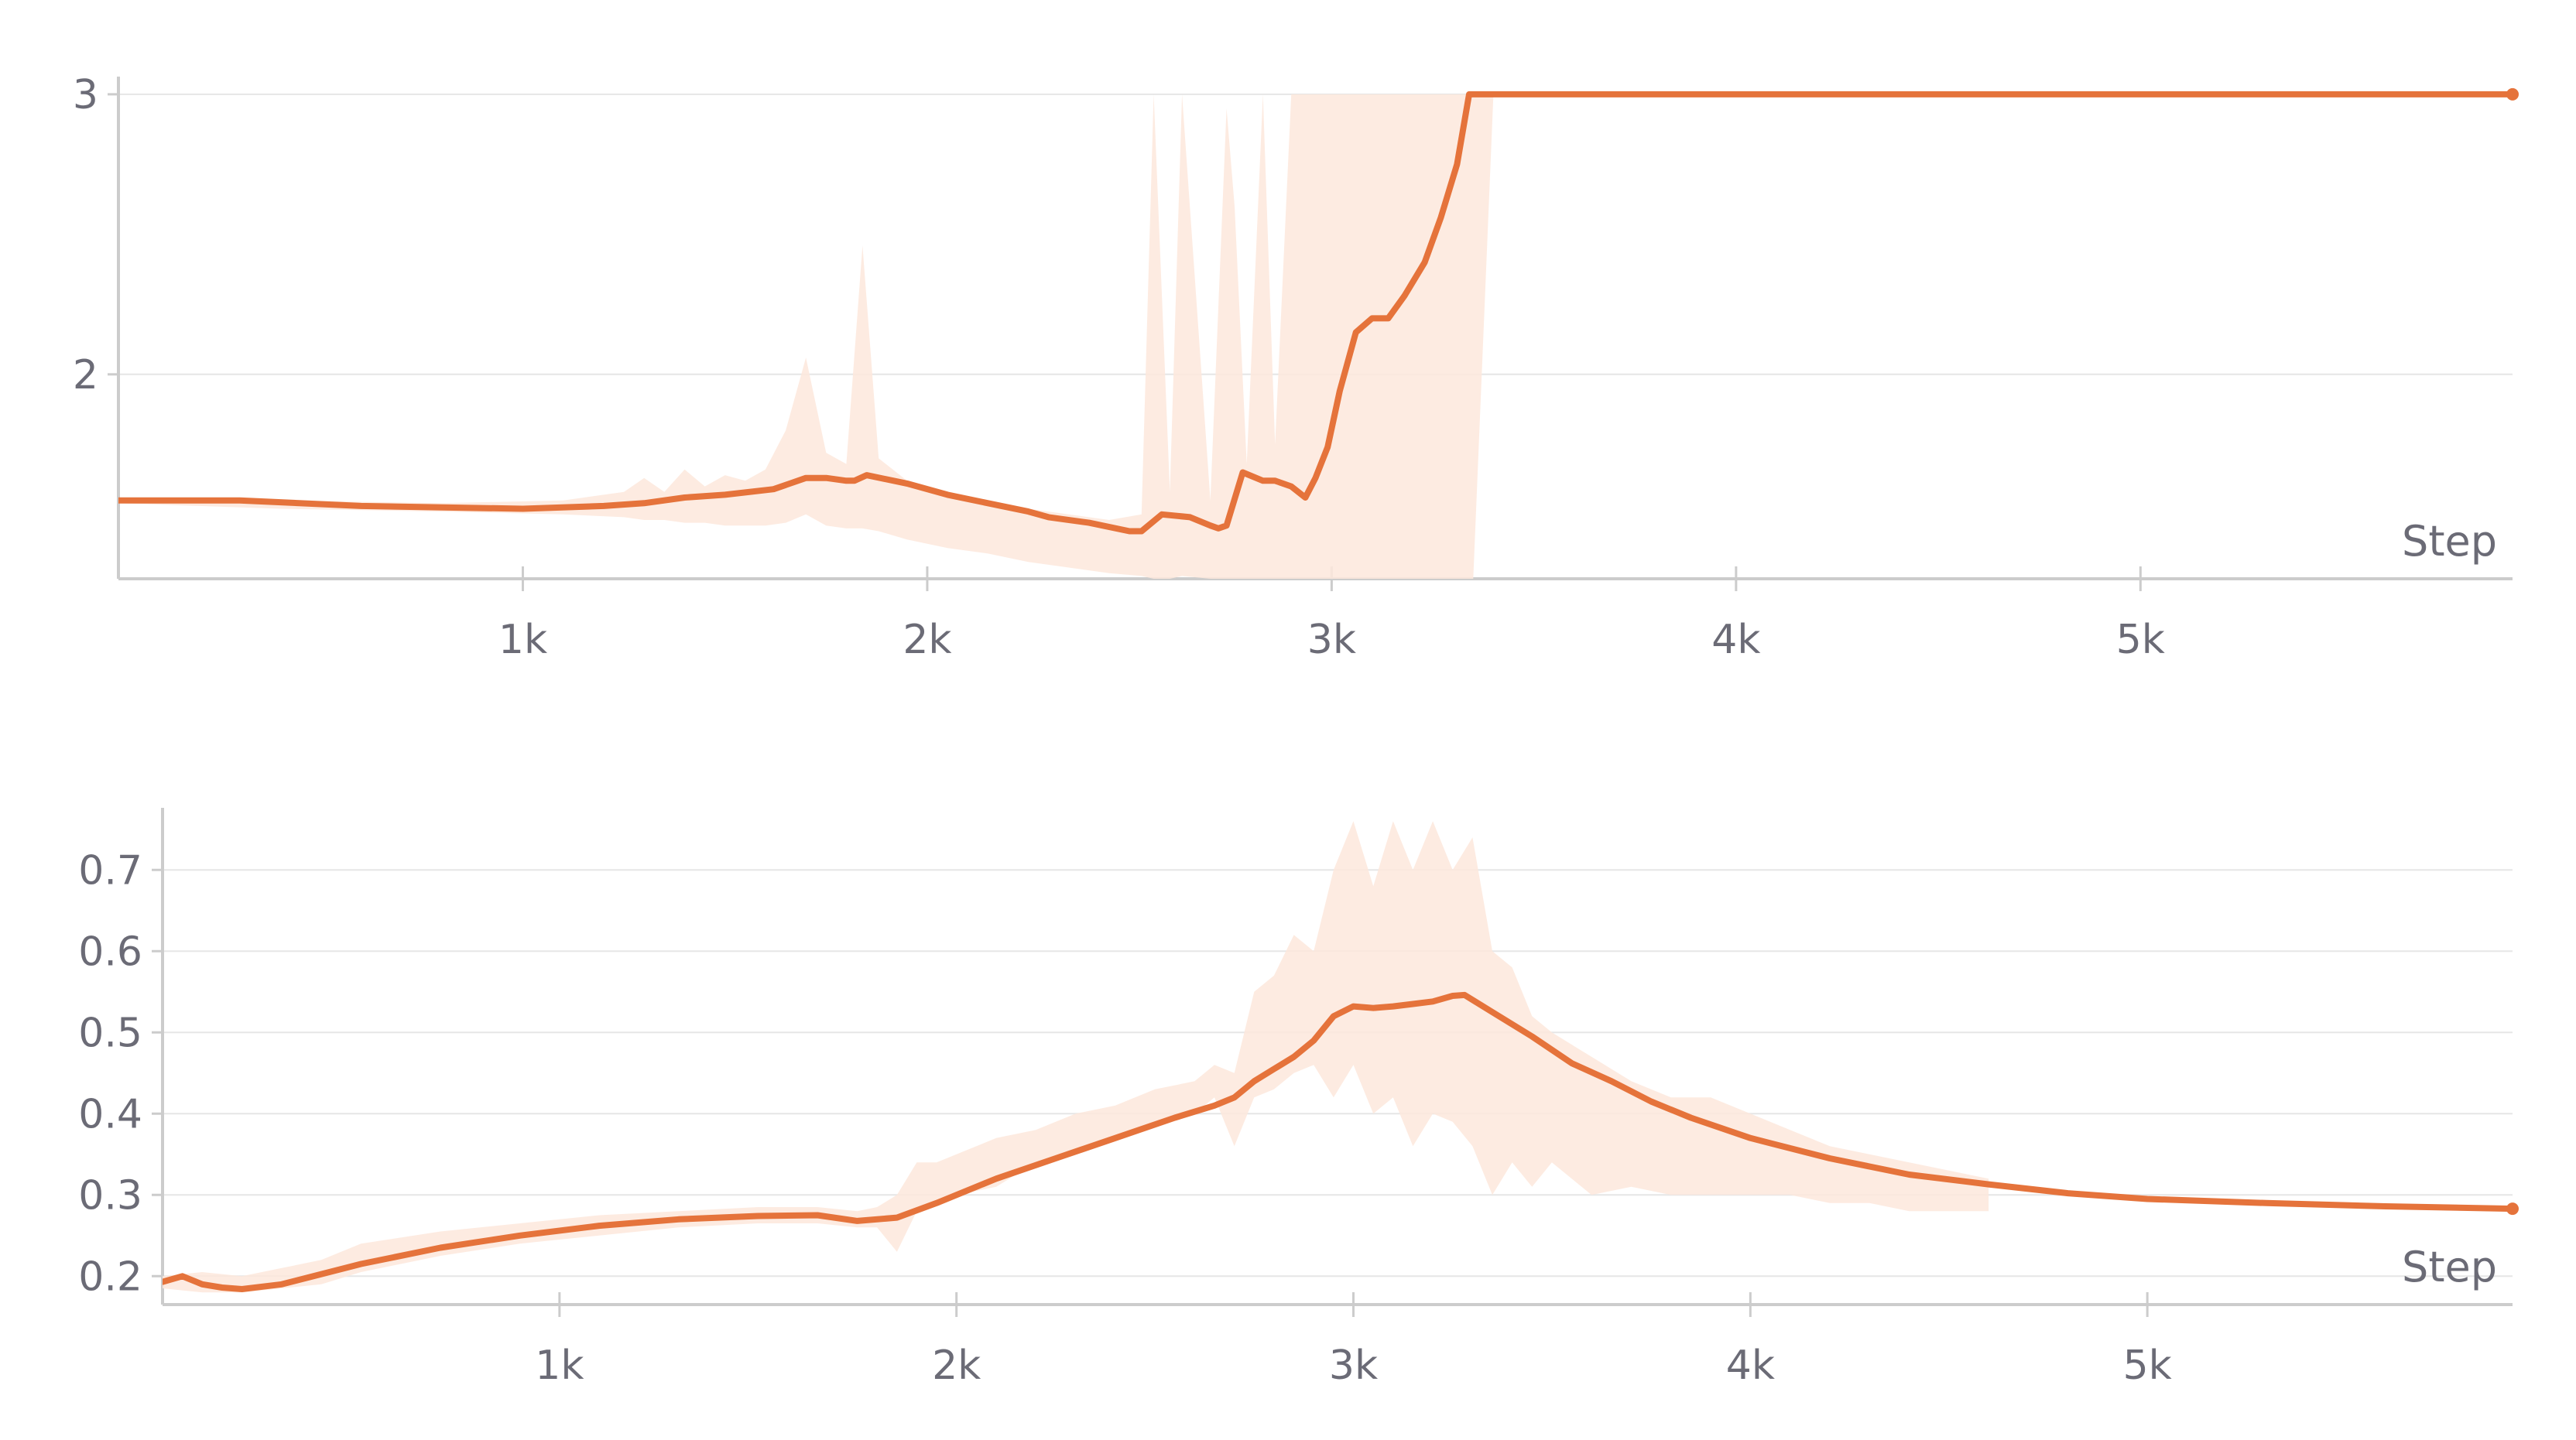  What do you see at coordinates (110, 1033) in the screenshot?
I see `y-tick-label: 0.5` at bounding box center [110, 1033].